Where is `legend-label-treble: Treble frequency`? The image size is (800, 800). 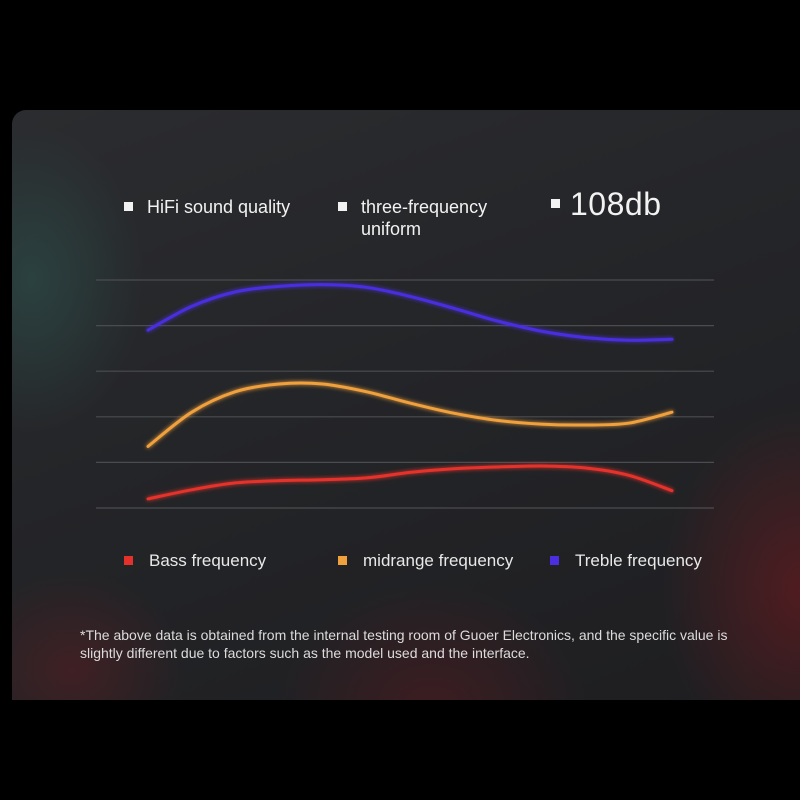 legend-label-treble: Treble frequency is located at coordinates (638, 560).